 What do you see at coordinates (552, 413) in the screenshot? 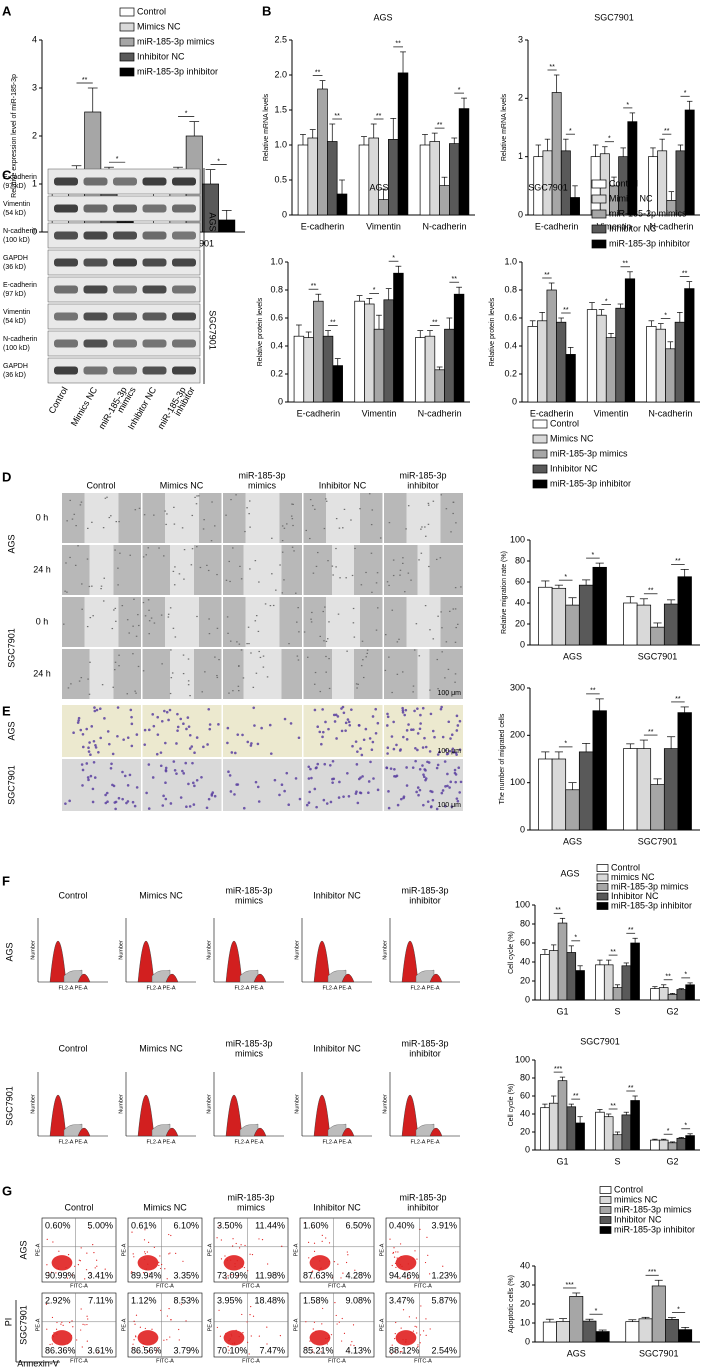
I see `x-tick-label: E-cadherin` at bounding box center [552, 413].